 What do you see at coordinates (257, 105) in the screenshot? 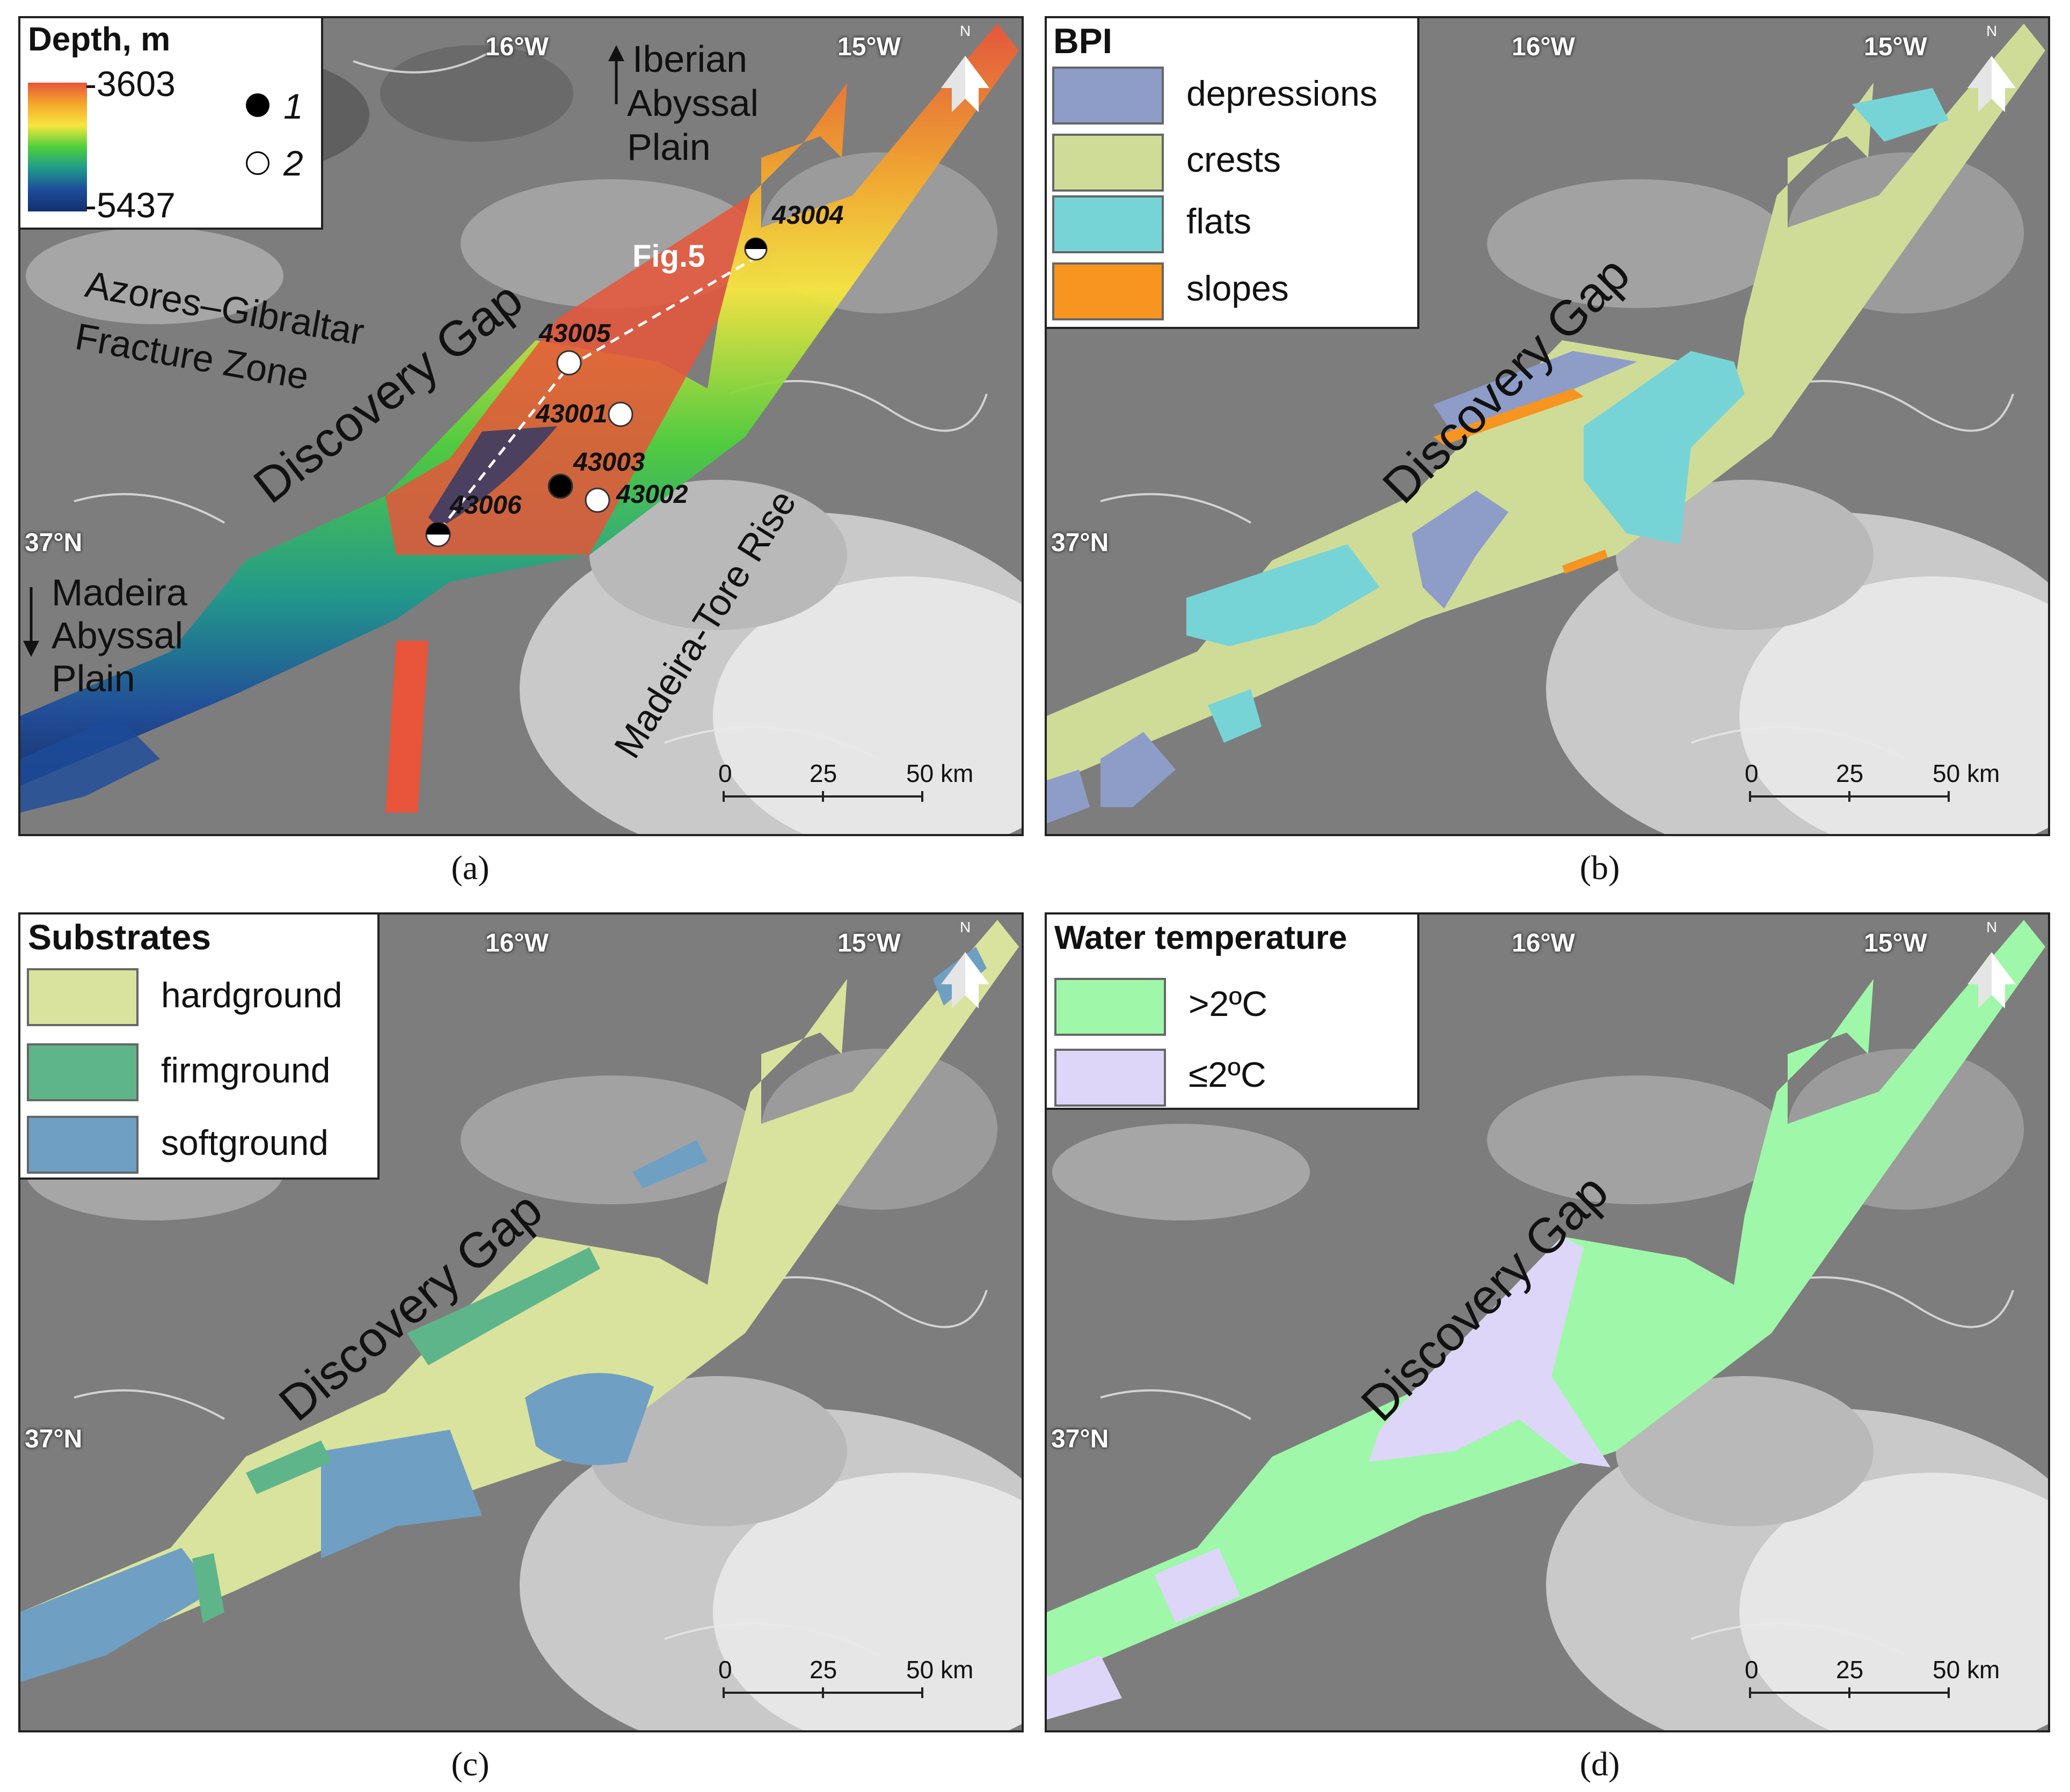
I see `filled-dot-icon` at bounding box center [257, 105].